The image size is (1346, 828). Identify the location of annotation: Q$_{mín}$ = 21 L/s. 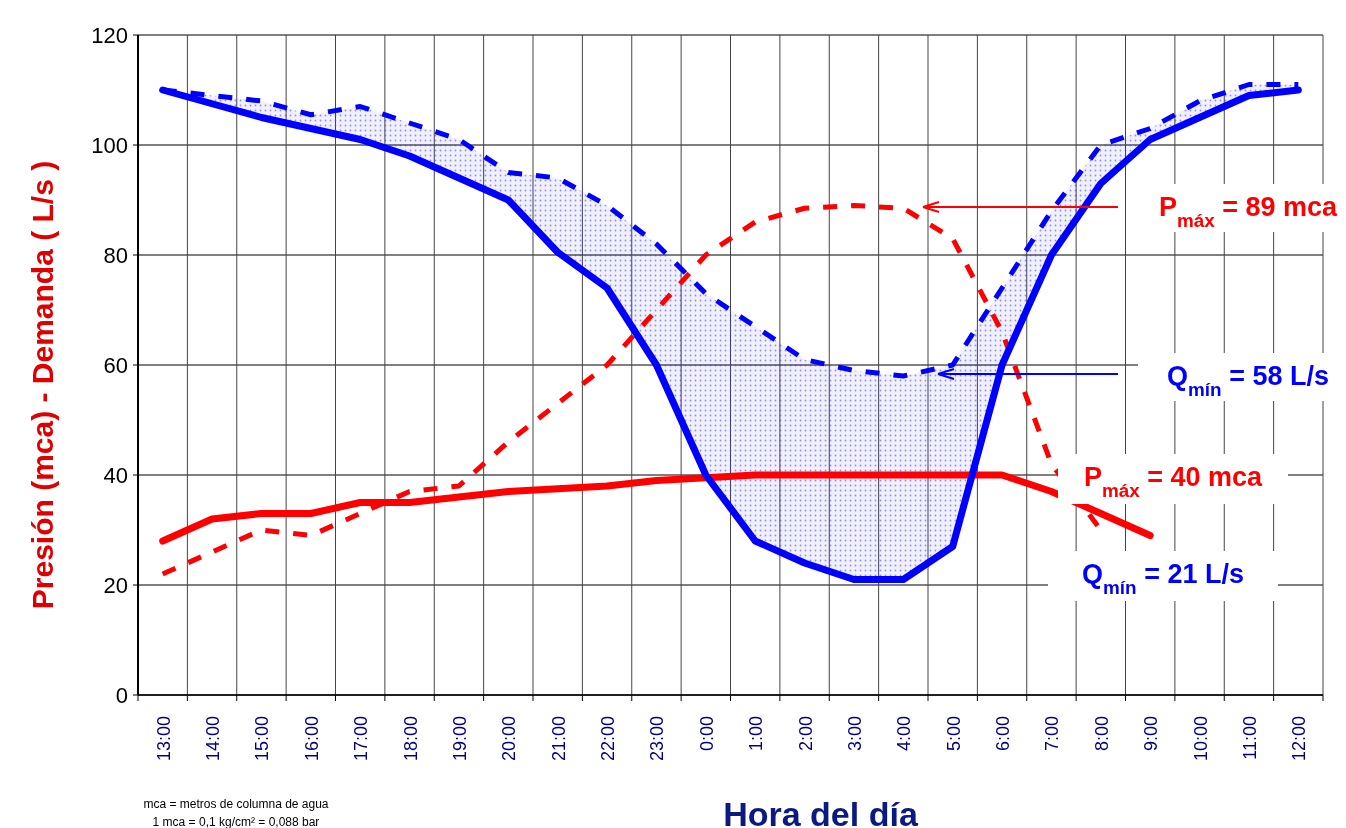
(1163, 578).